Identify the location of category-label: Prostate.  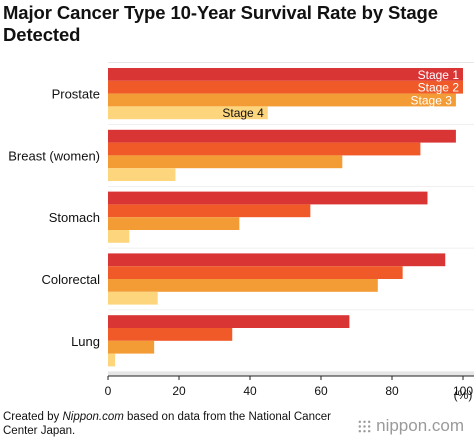
(76, 94).